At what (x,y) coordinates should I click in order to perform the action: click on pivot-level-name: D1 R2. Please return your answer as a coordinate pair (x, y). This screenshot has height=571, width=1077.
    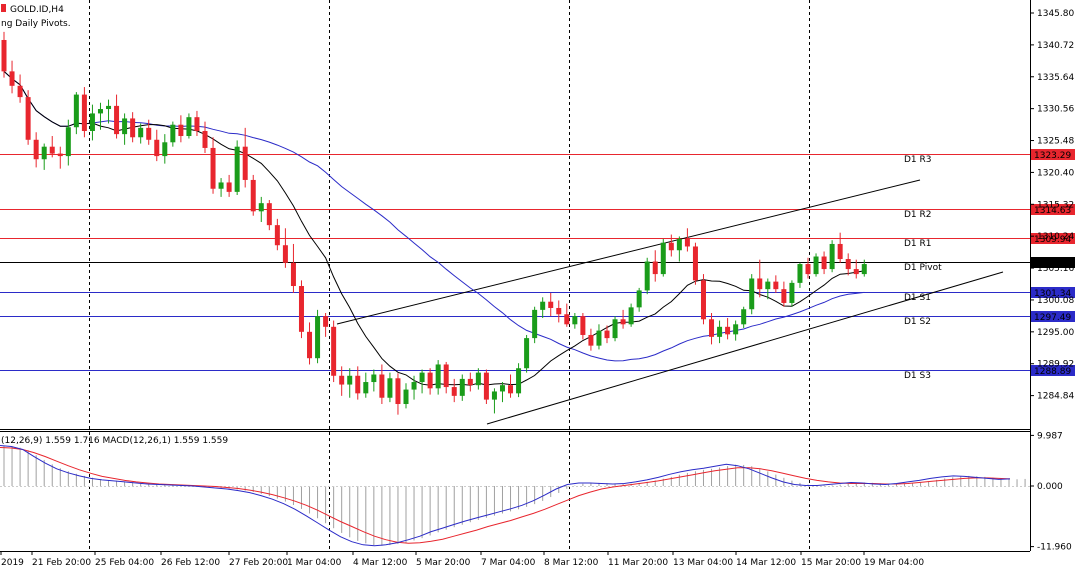
    Looking at the image, I should click on (918, 215).